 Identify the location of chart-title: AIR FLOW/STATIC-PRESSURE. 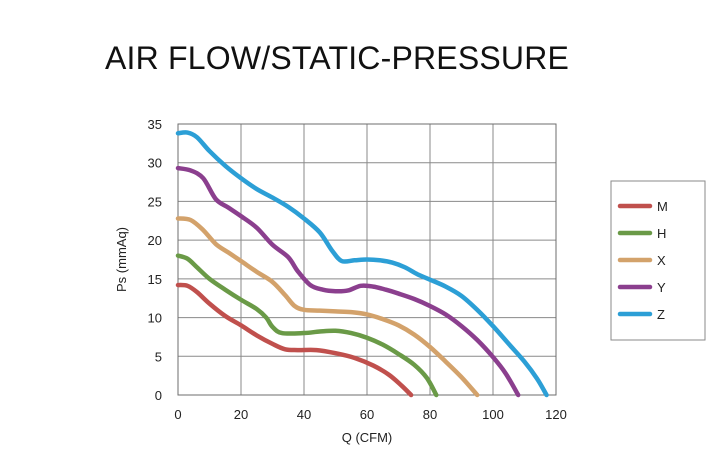
(337, 58).